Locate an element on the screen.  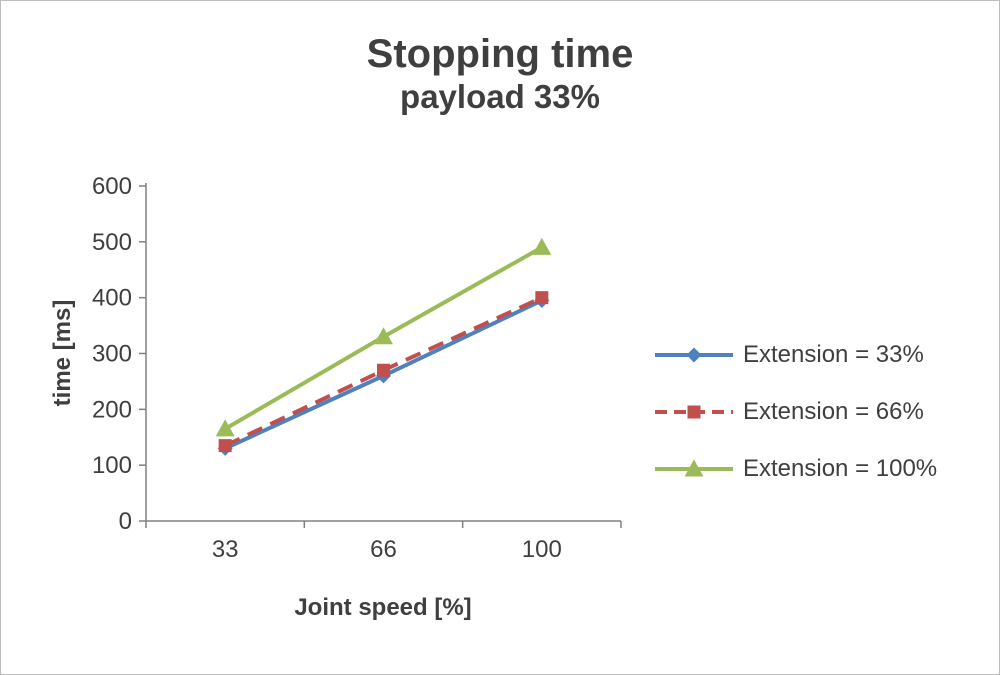
x-axis-title: Joint speed [%] is located at coordinates (383, 607).